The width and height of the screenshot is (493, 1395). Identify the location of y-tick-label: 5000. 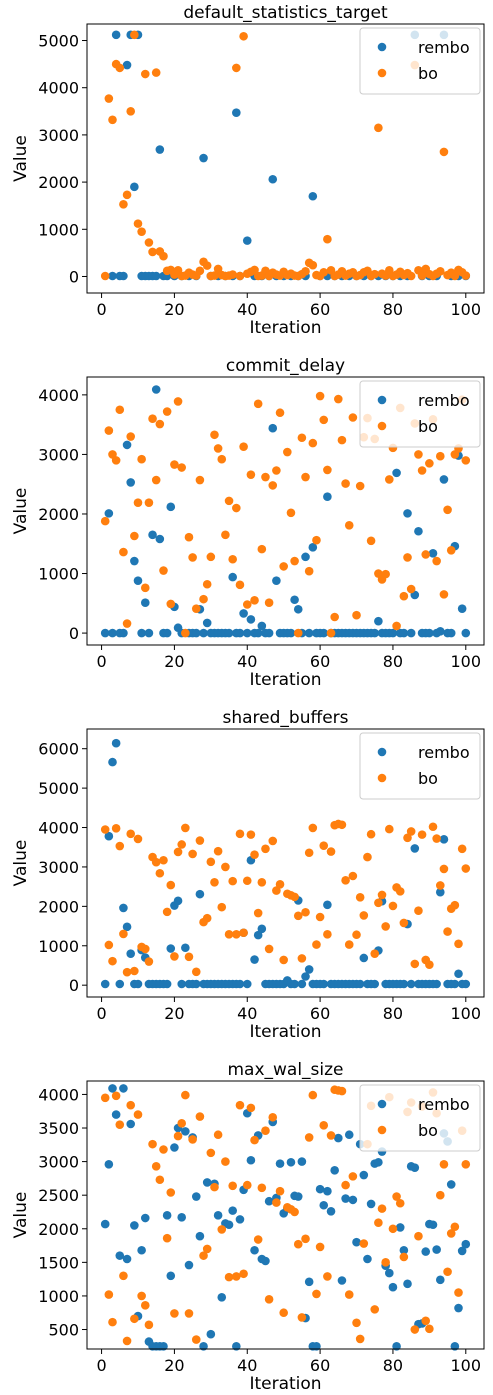
(58, 788).